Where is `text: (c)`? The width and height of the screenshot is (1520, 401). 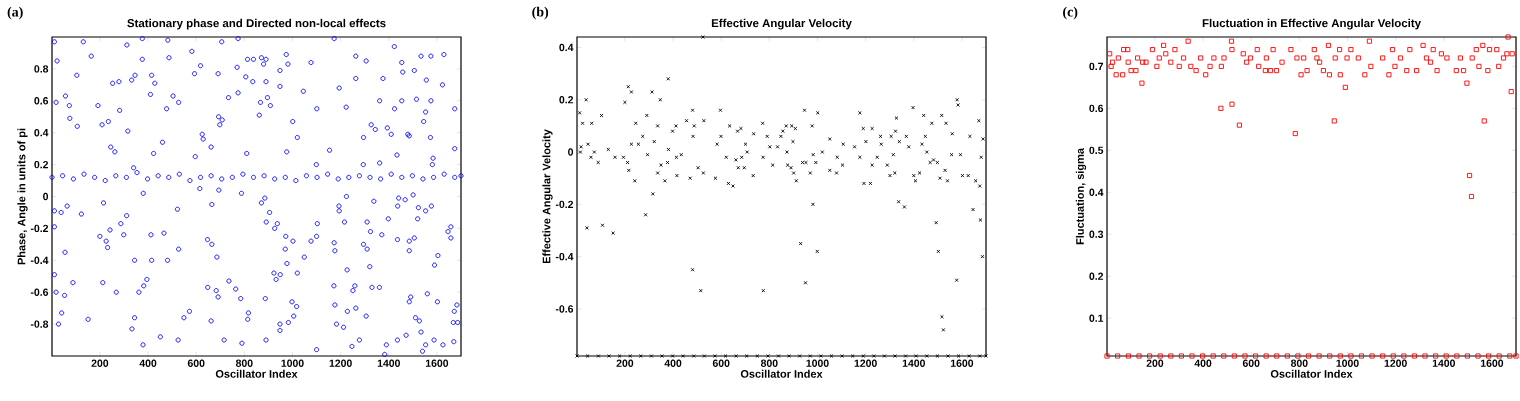 text: (c) is located at coordinates (1070, 13).